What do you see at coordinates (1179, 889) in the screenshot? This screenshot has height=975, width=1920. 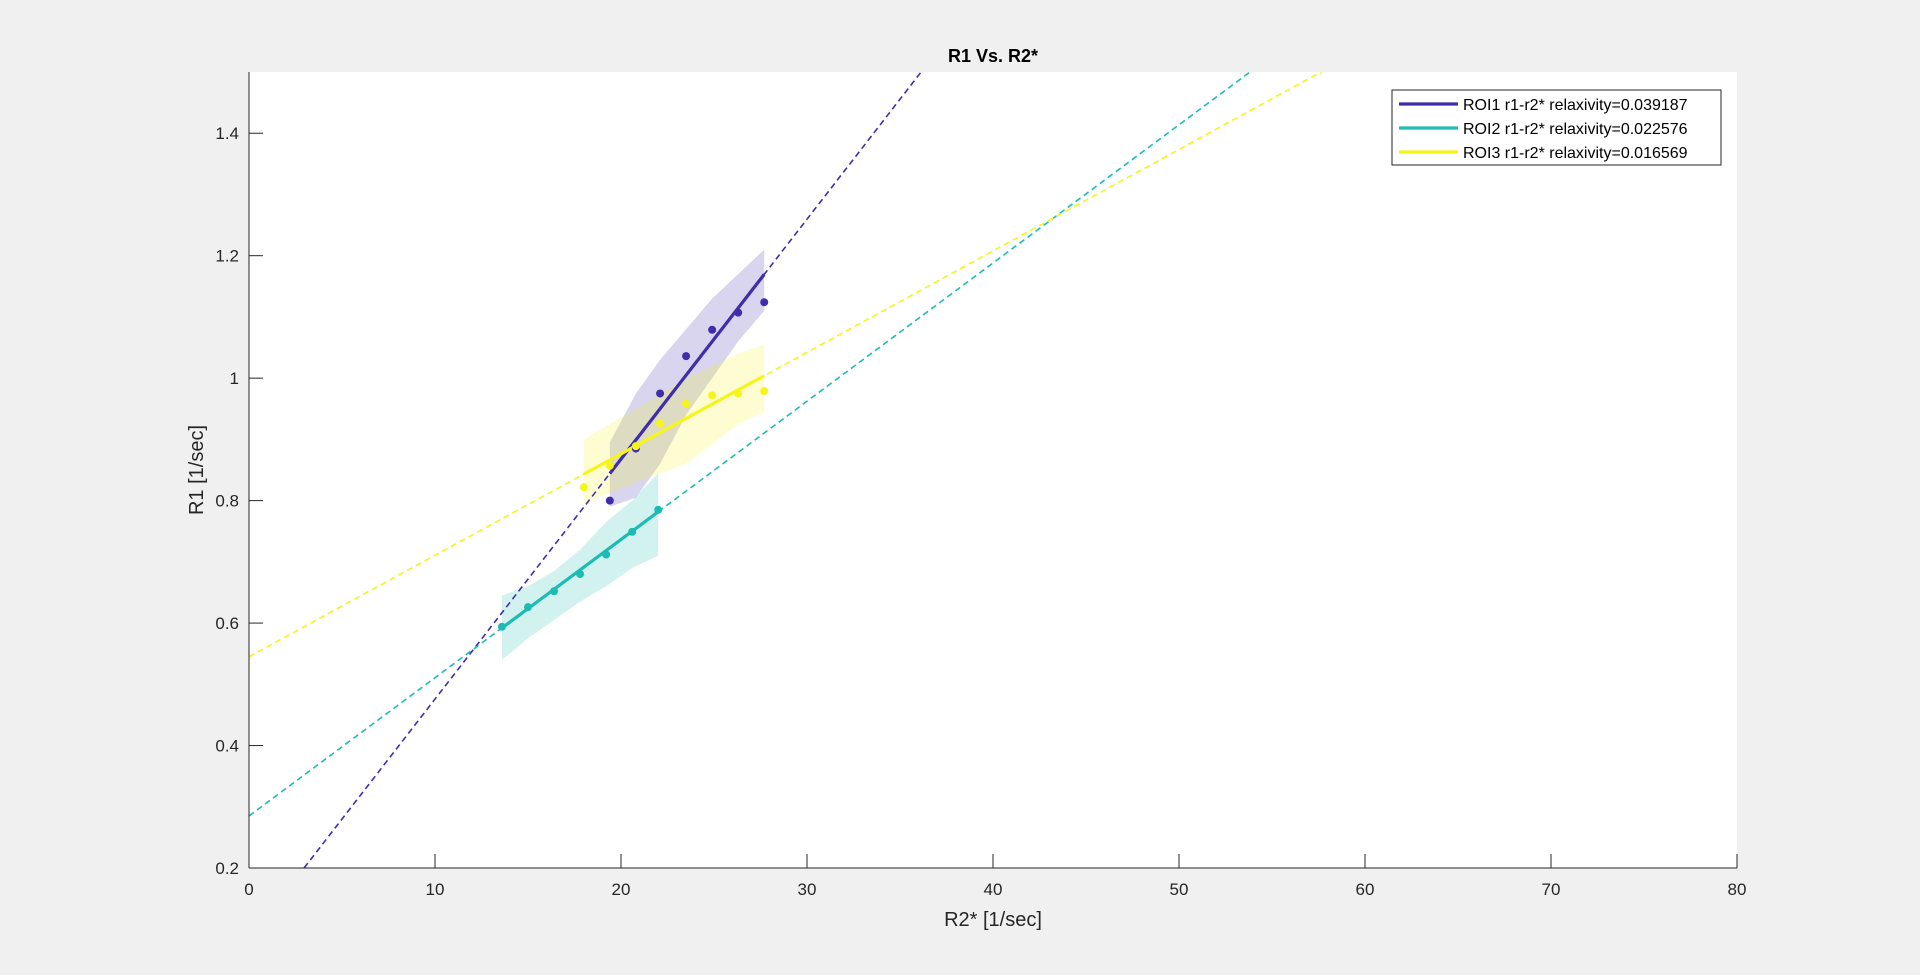 I see `x-tick-label: 50` at bounding box center [1179, 889].